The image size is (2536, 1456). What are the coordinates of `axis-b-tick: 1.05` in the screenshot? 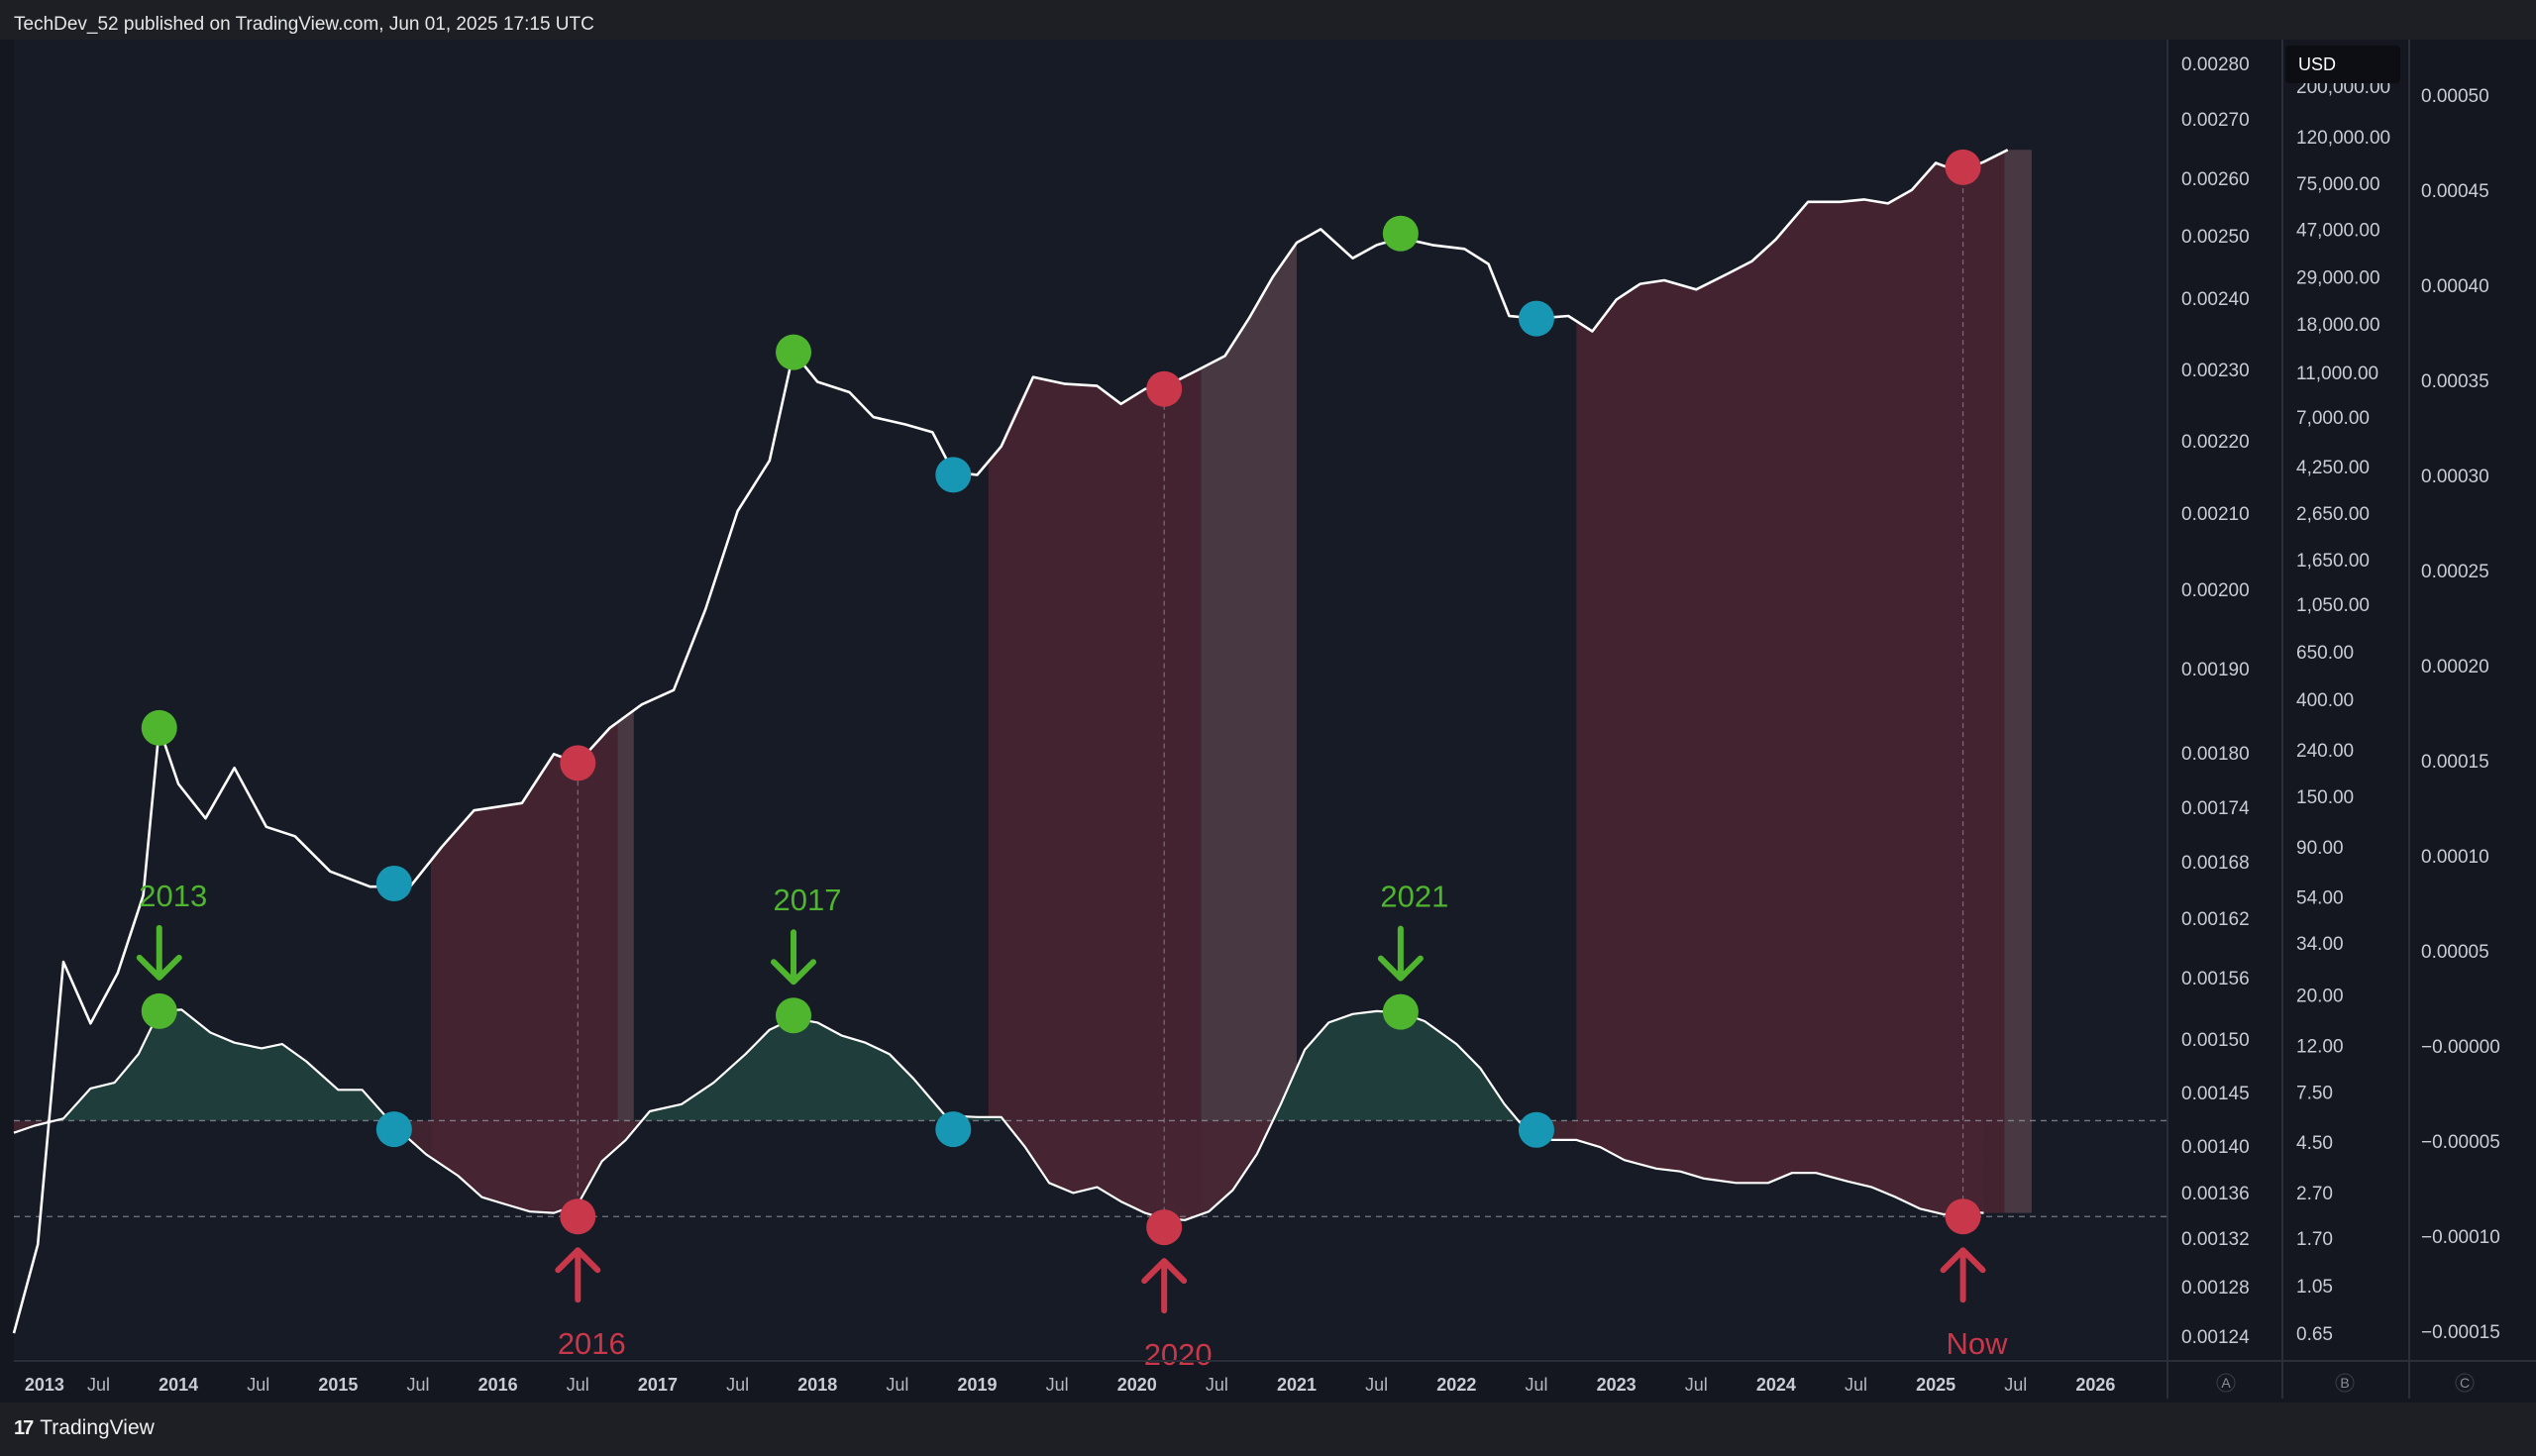 It's located at (2314, 1287).